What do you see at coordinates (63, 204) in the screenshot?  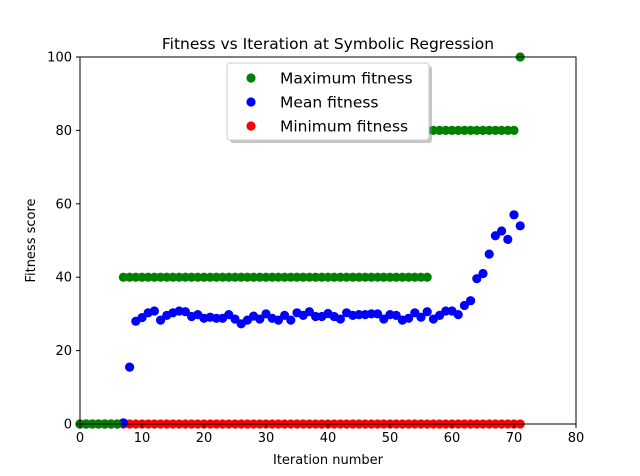 I see `y-tick-label: 60` at bounding box center [63, 204].